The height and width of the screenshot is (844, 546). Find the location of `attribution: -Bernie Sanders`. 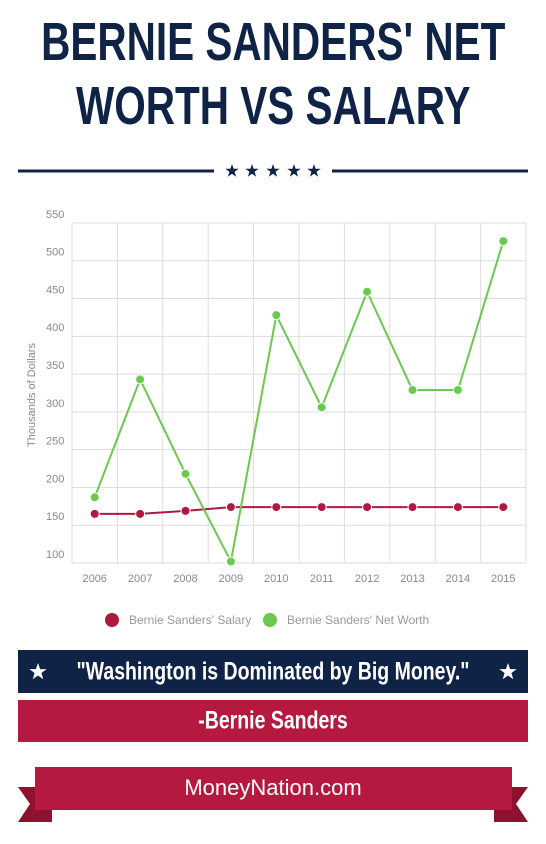

attribution: -Bernie Sanders is located at coordinates (272, 720).